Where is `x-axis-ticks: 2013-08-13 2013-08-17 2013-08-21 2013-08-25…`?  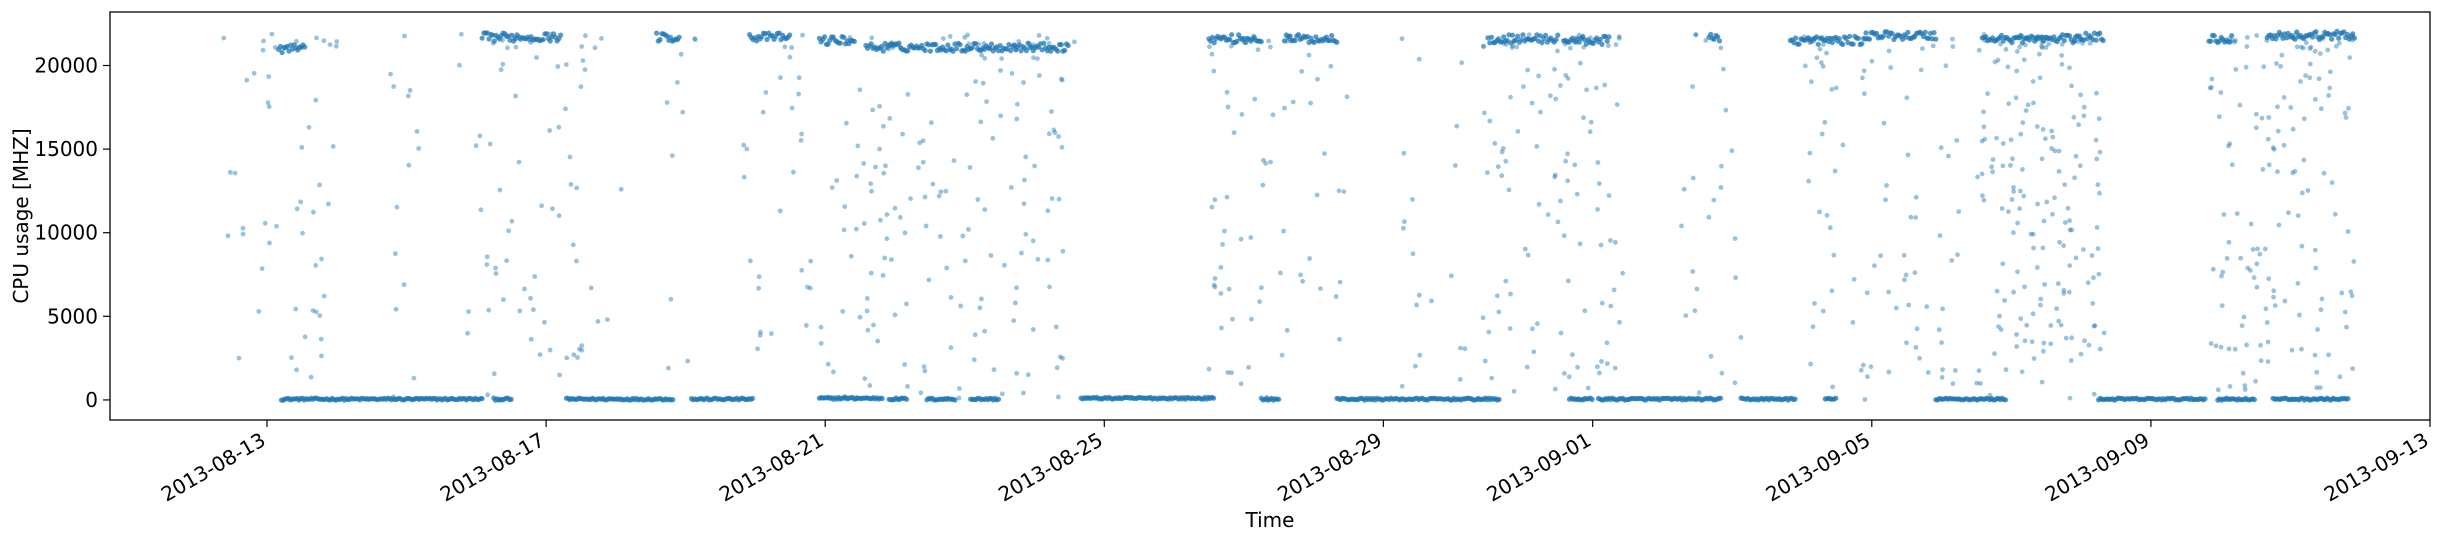
x-axis-ticks: 2013-08-13 2013-08-17 2013-08-21 2013-08-25… is located at coordinates (1295, 463).